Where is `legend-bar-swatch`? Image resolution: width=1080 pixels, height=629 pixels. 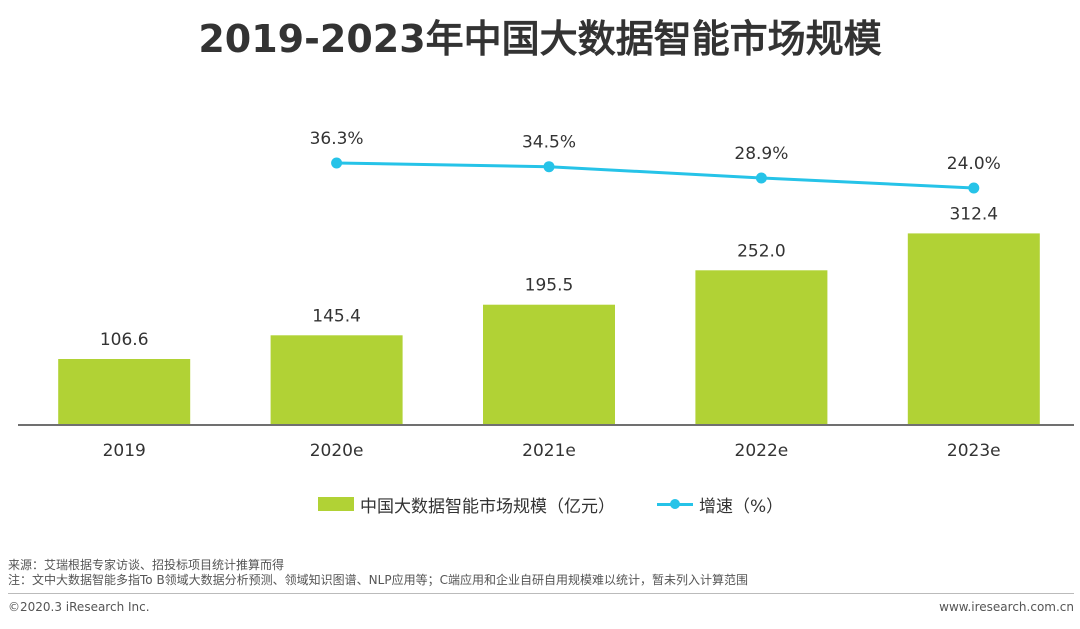 legend-bar-swatch is located at coordinates (336, 504).